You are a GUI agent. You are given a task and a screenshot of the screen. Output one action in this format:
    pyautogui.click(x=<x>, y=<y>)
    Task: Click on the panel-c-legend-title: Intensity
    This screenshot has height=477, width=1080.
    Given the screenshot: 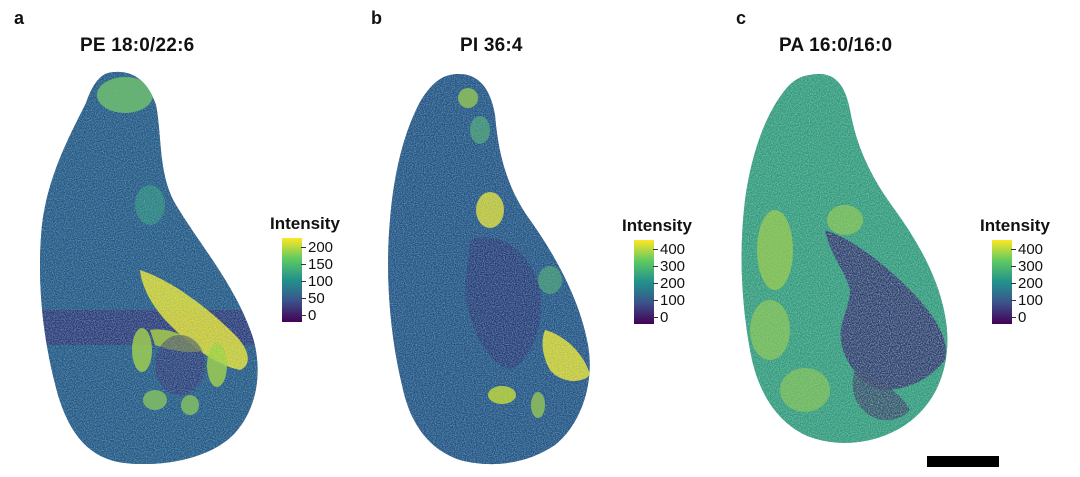 What is the action you would take?
    pyautogui.click(x=1015, y=225)
    